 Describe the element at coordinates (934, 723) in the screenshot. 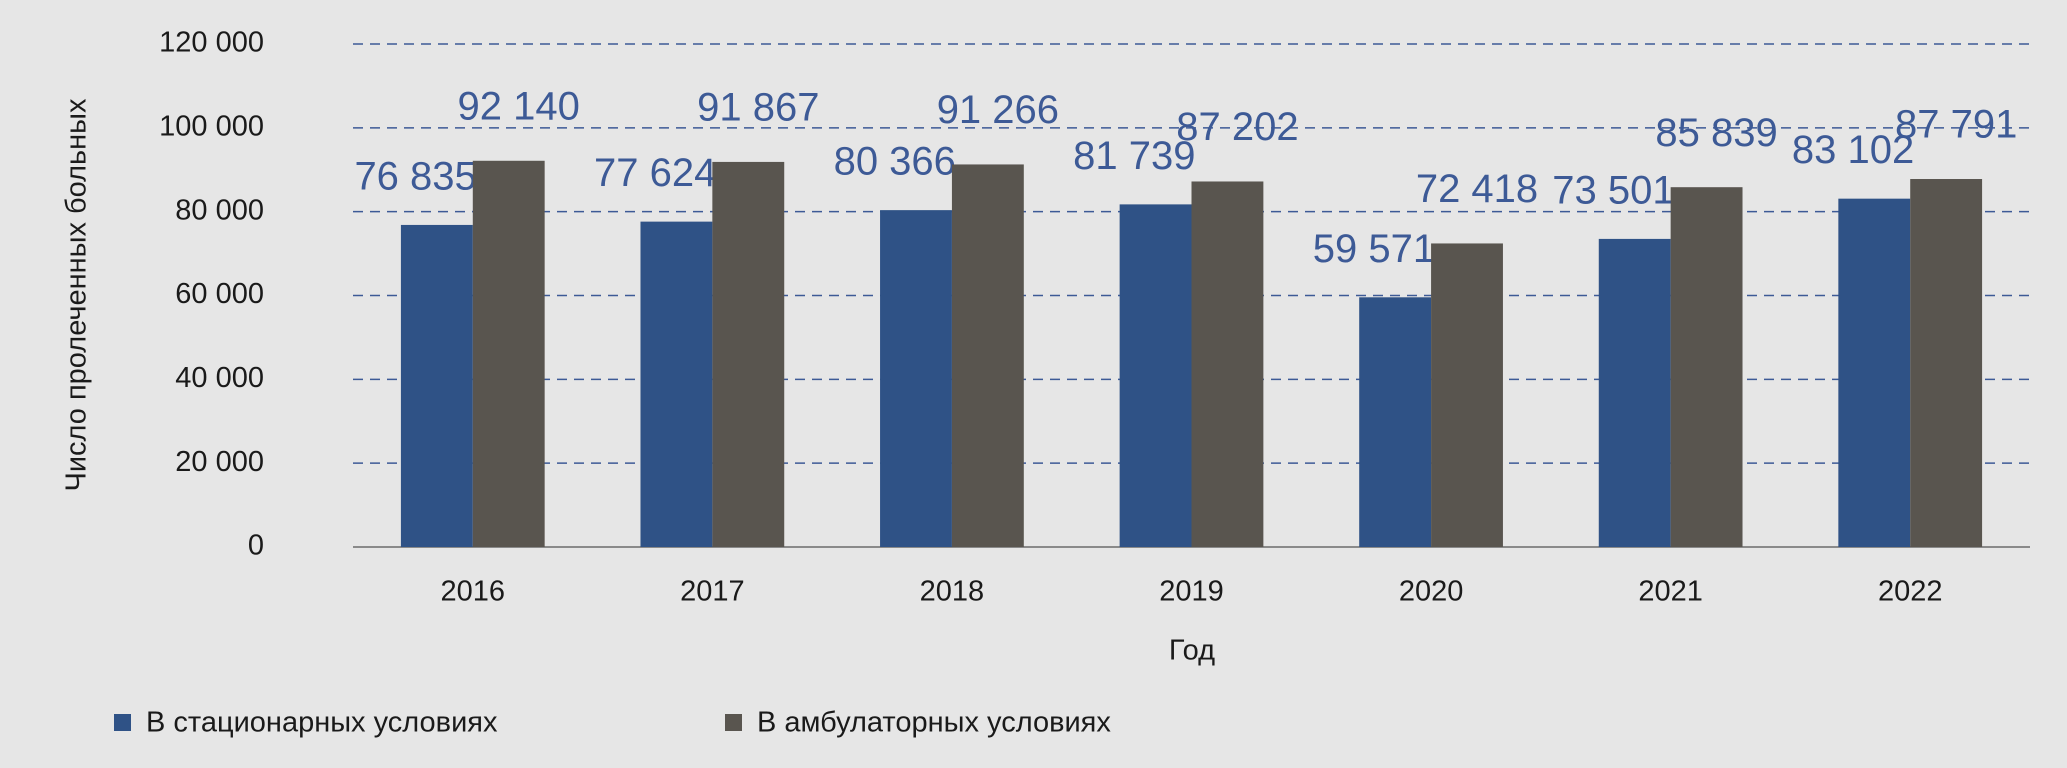

I see `legend-label: В амбулаторных условиях` at that location.